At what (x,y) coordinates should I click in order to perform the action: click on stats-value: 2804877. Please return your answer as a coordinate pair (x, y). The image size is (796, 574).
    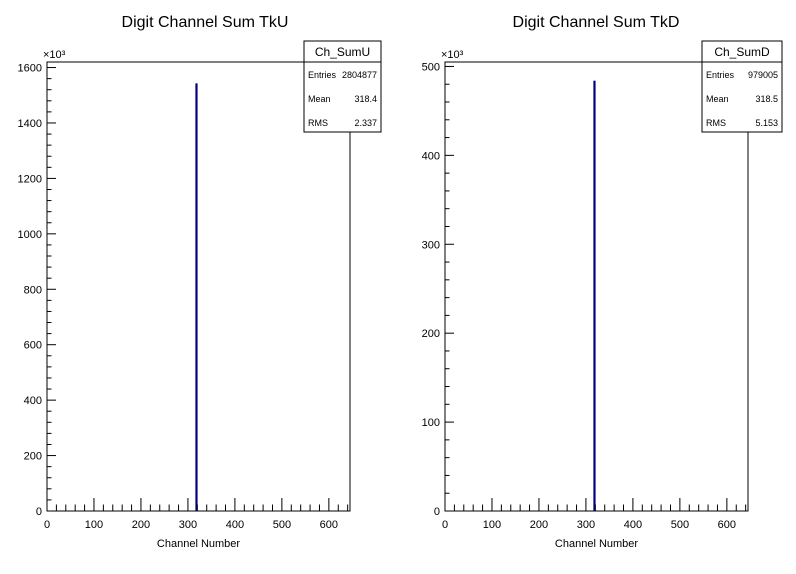
    Looking at the image, I should click on (359, 75).